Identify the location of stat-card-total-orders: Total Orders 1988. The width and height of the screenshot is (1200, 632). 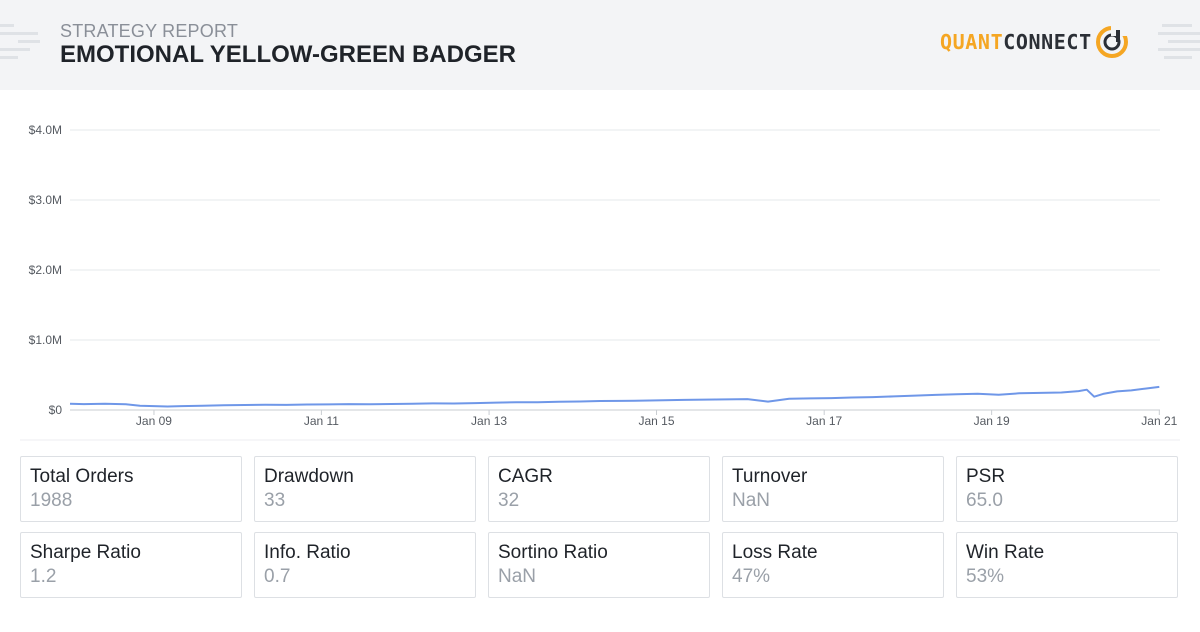
(131, 489).